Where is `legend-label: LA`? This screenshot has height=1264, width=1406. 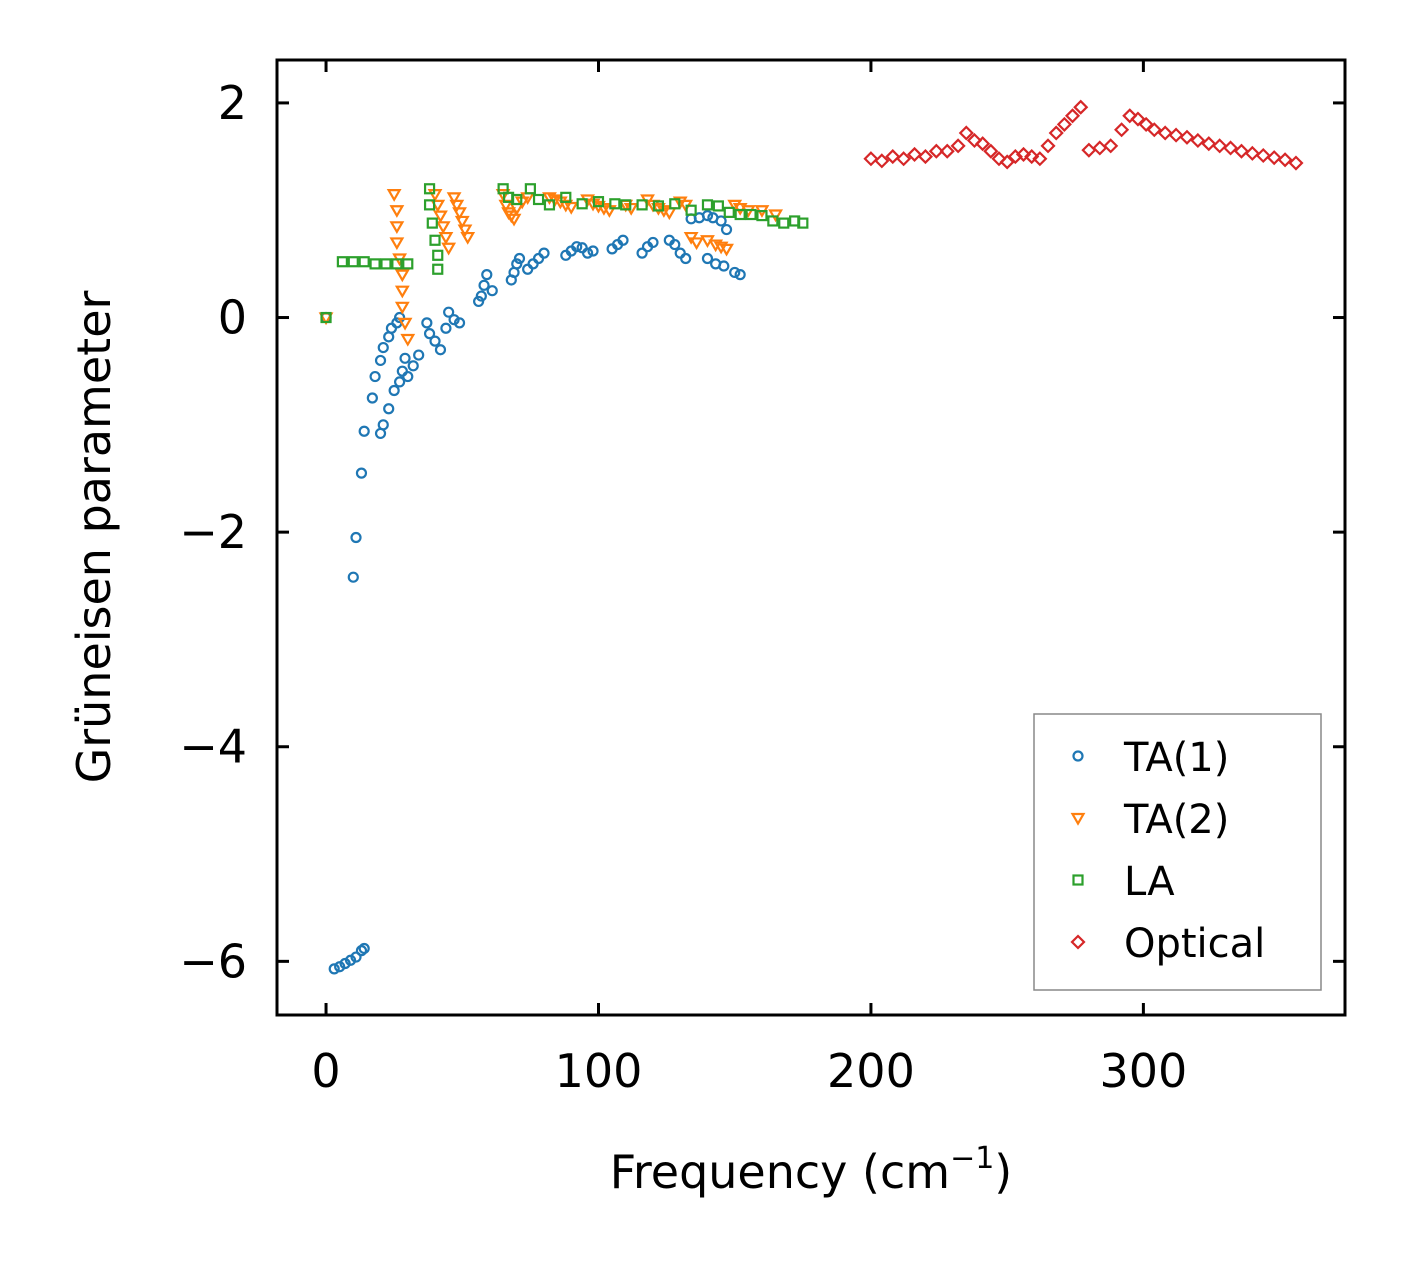
legend-label: LA is located at coordinates (1149, 882).